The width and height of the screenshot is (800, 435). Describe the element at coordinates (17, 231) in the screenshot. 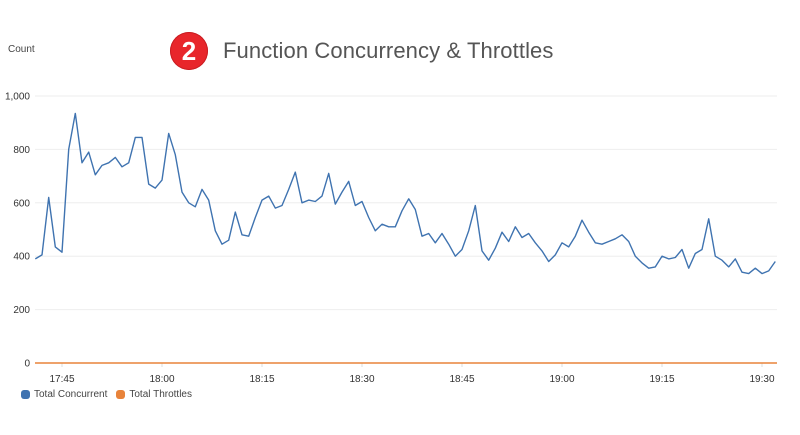

I see `y-axis-ticks: 0 200 400 600 800 1,000` at that location.